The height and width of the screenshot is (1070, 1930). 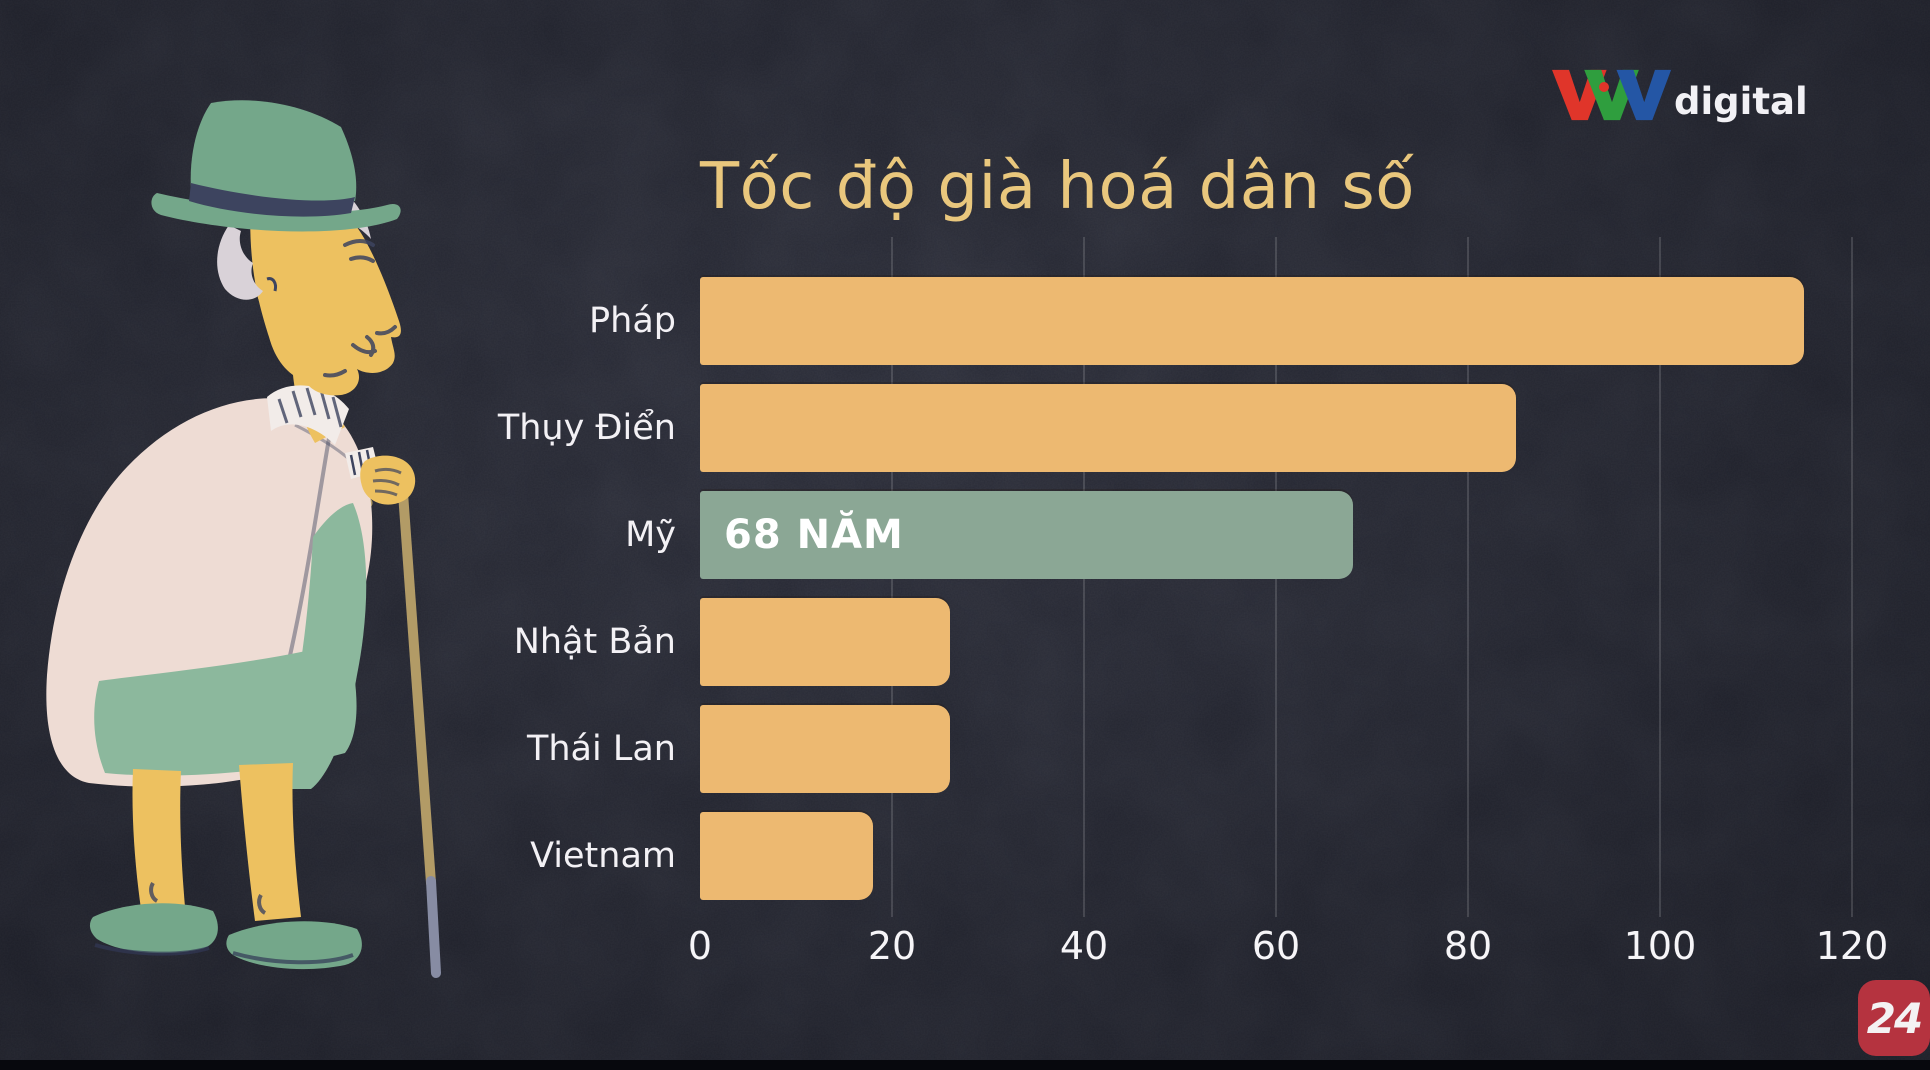 I want to click on back-slipper-sole, so click(x=152, y=949).